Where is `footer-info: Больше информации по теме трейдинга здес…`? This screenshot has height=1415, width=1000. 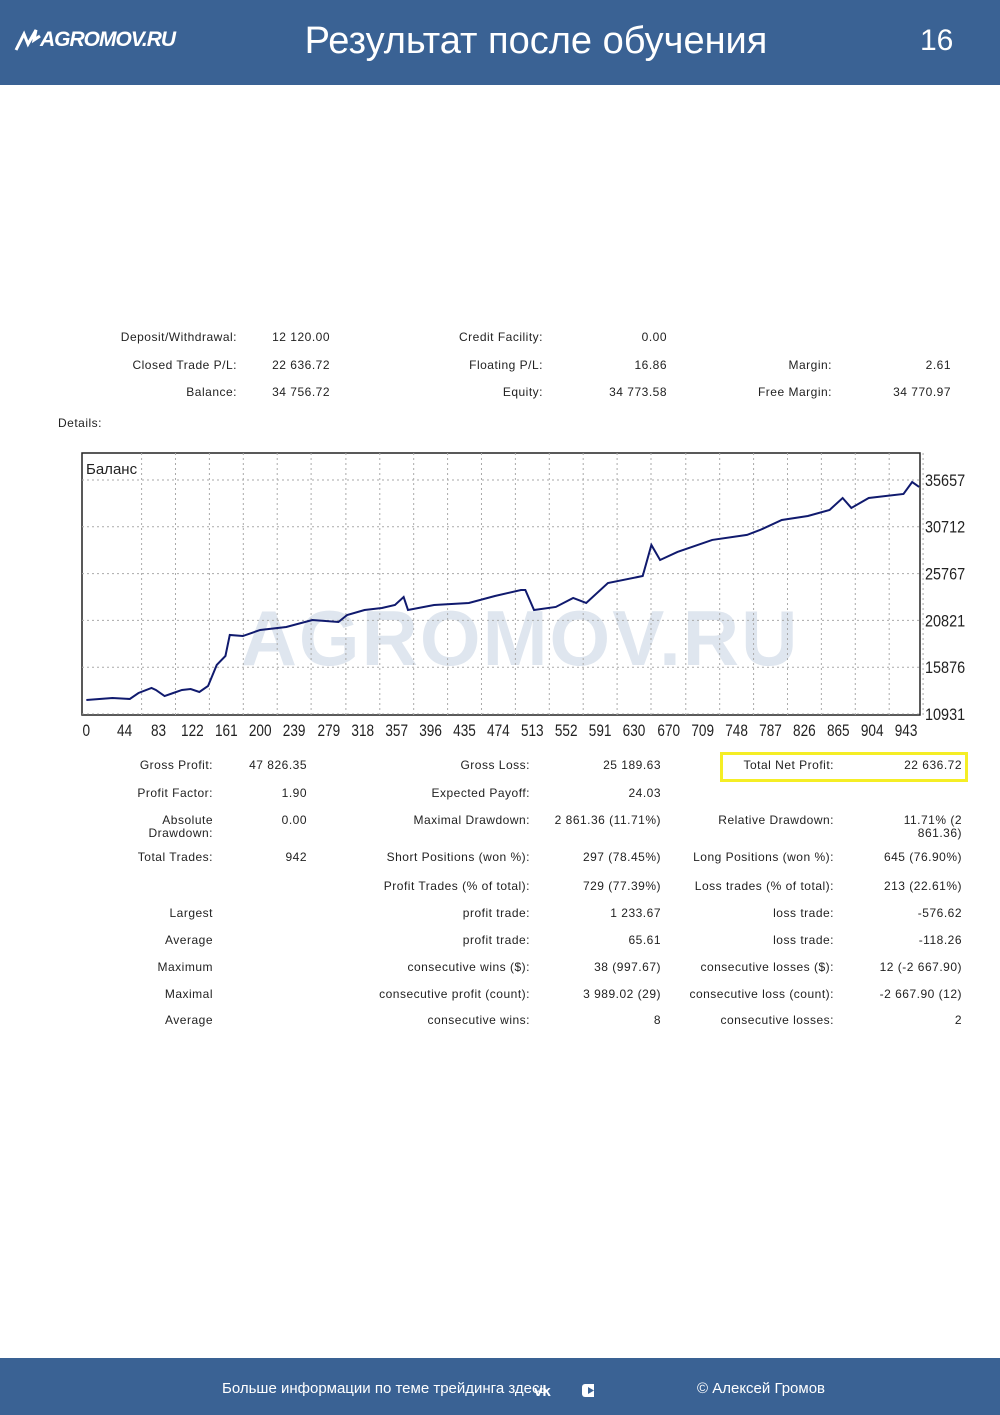 footer-info: Больше информации по теме трейдинга здес… is located at coordinates (385, 1388).